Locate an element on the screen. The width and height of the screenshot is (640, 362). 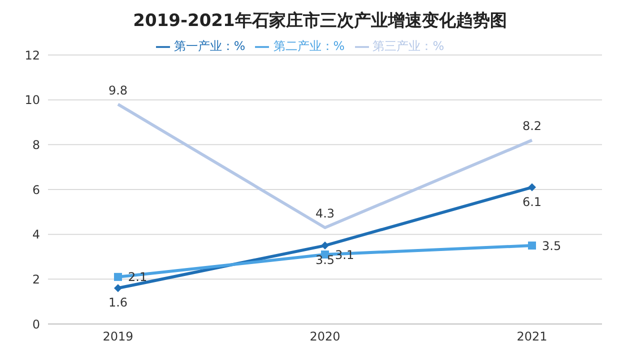
chart-title: 2019-2021年石家庄市三次产业增速变化趋势图 is located at coordinates (320, 21).